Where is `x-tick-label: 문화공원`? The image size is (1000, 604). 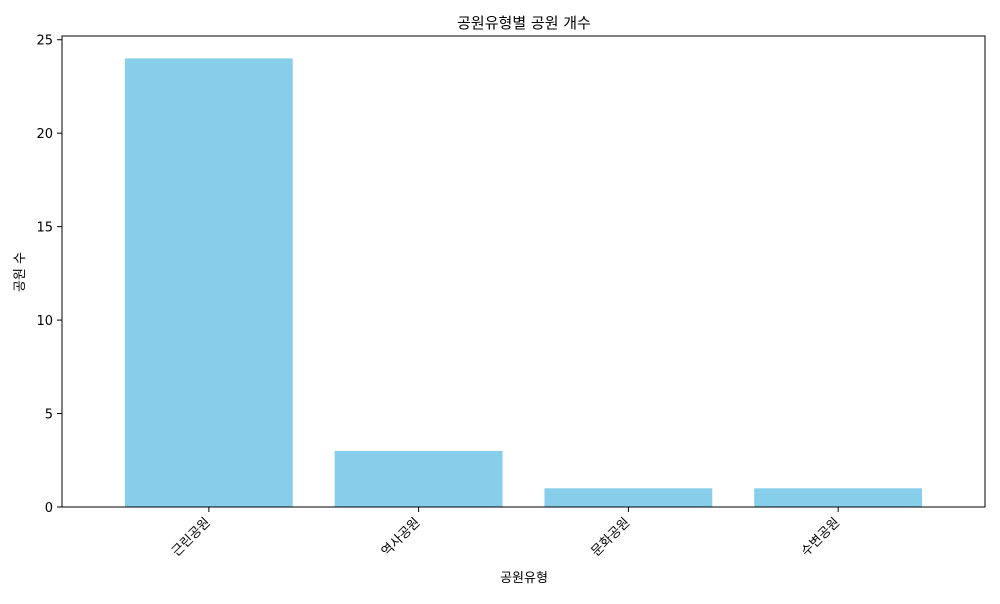 x-tick-label: 문화공원 is located at coordinates (611, 537).